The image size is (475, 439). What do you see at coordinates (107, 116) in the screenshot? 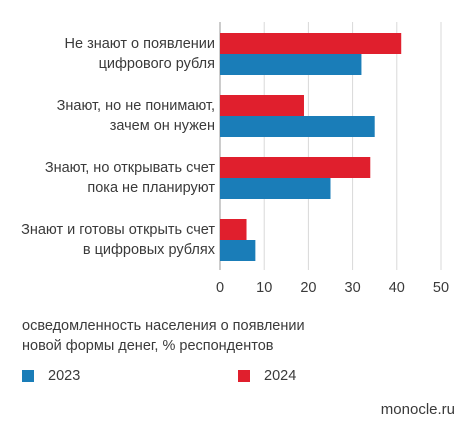
I see `category-label: Знают, но не понимают, зачем он нужен` at bounding box center [107, 116].